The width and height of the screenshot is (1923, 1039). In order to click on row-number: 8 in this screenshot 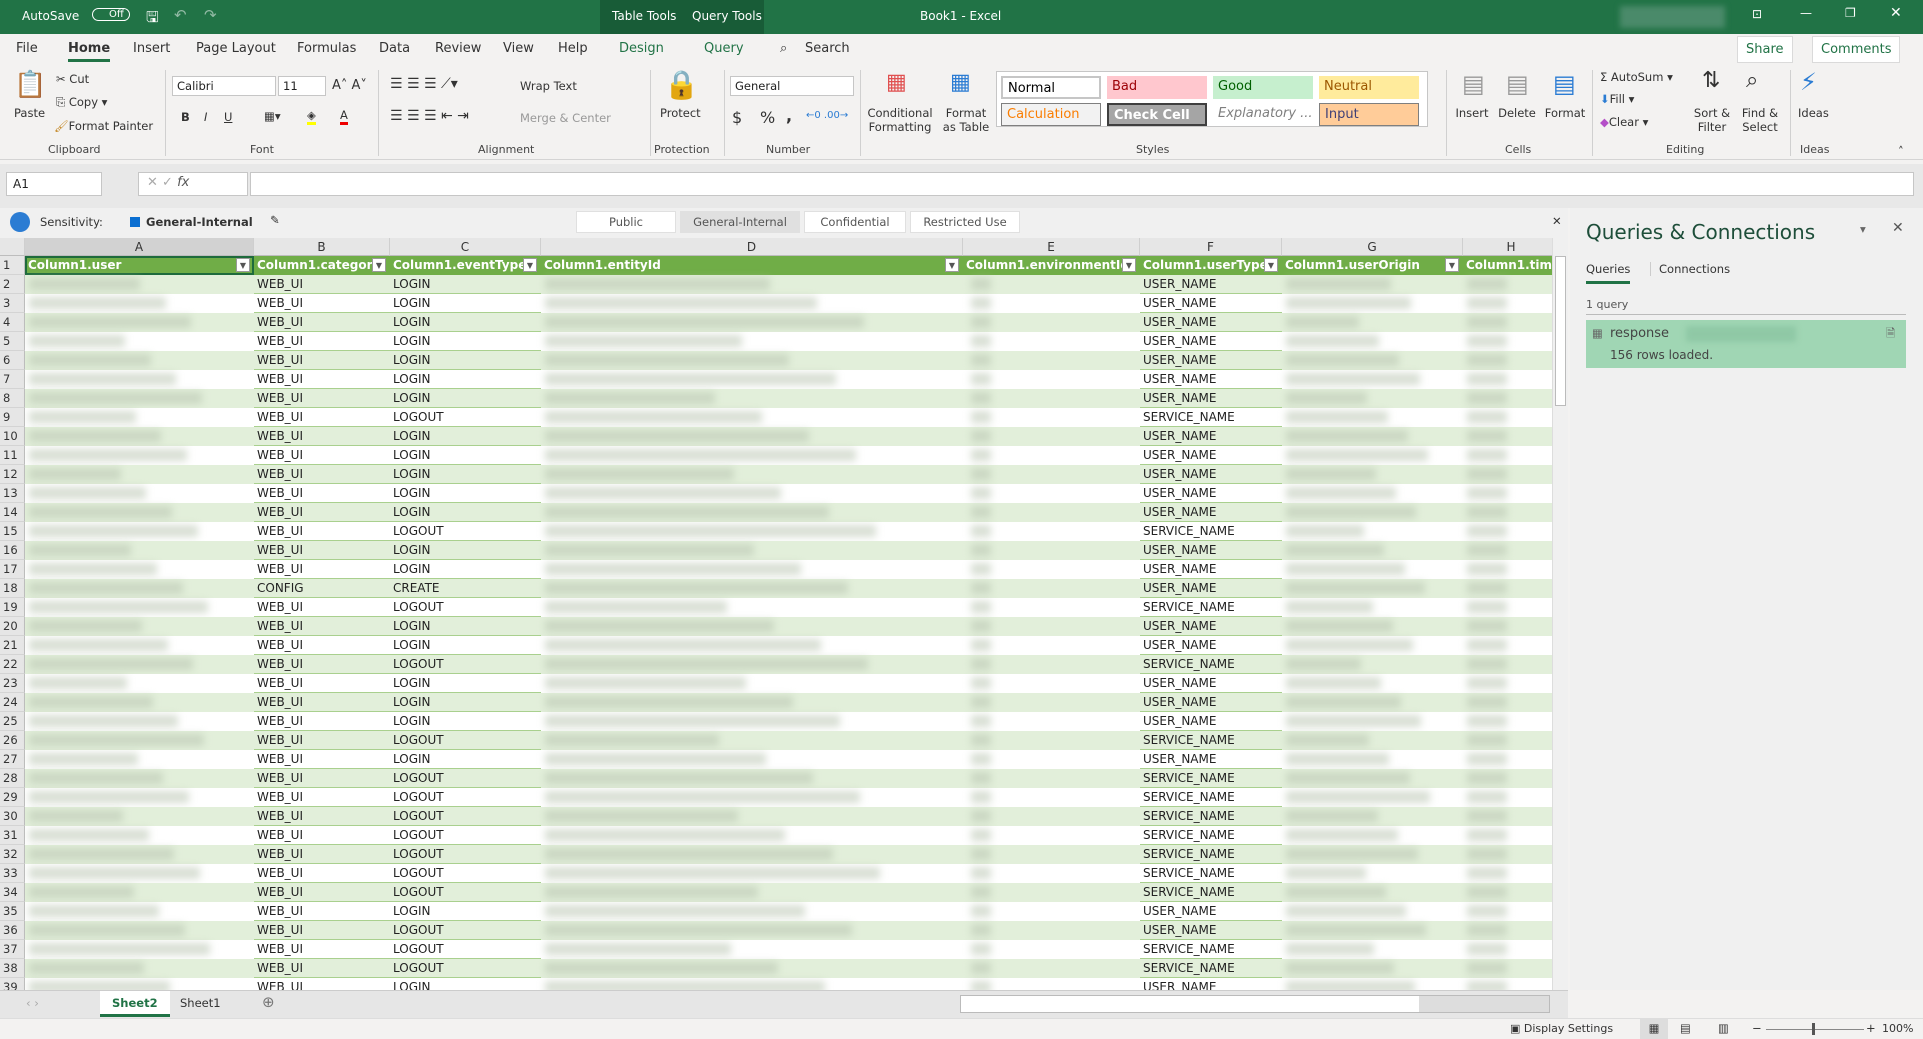, I will do `click(12, 398)`.